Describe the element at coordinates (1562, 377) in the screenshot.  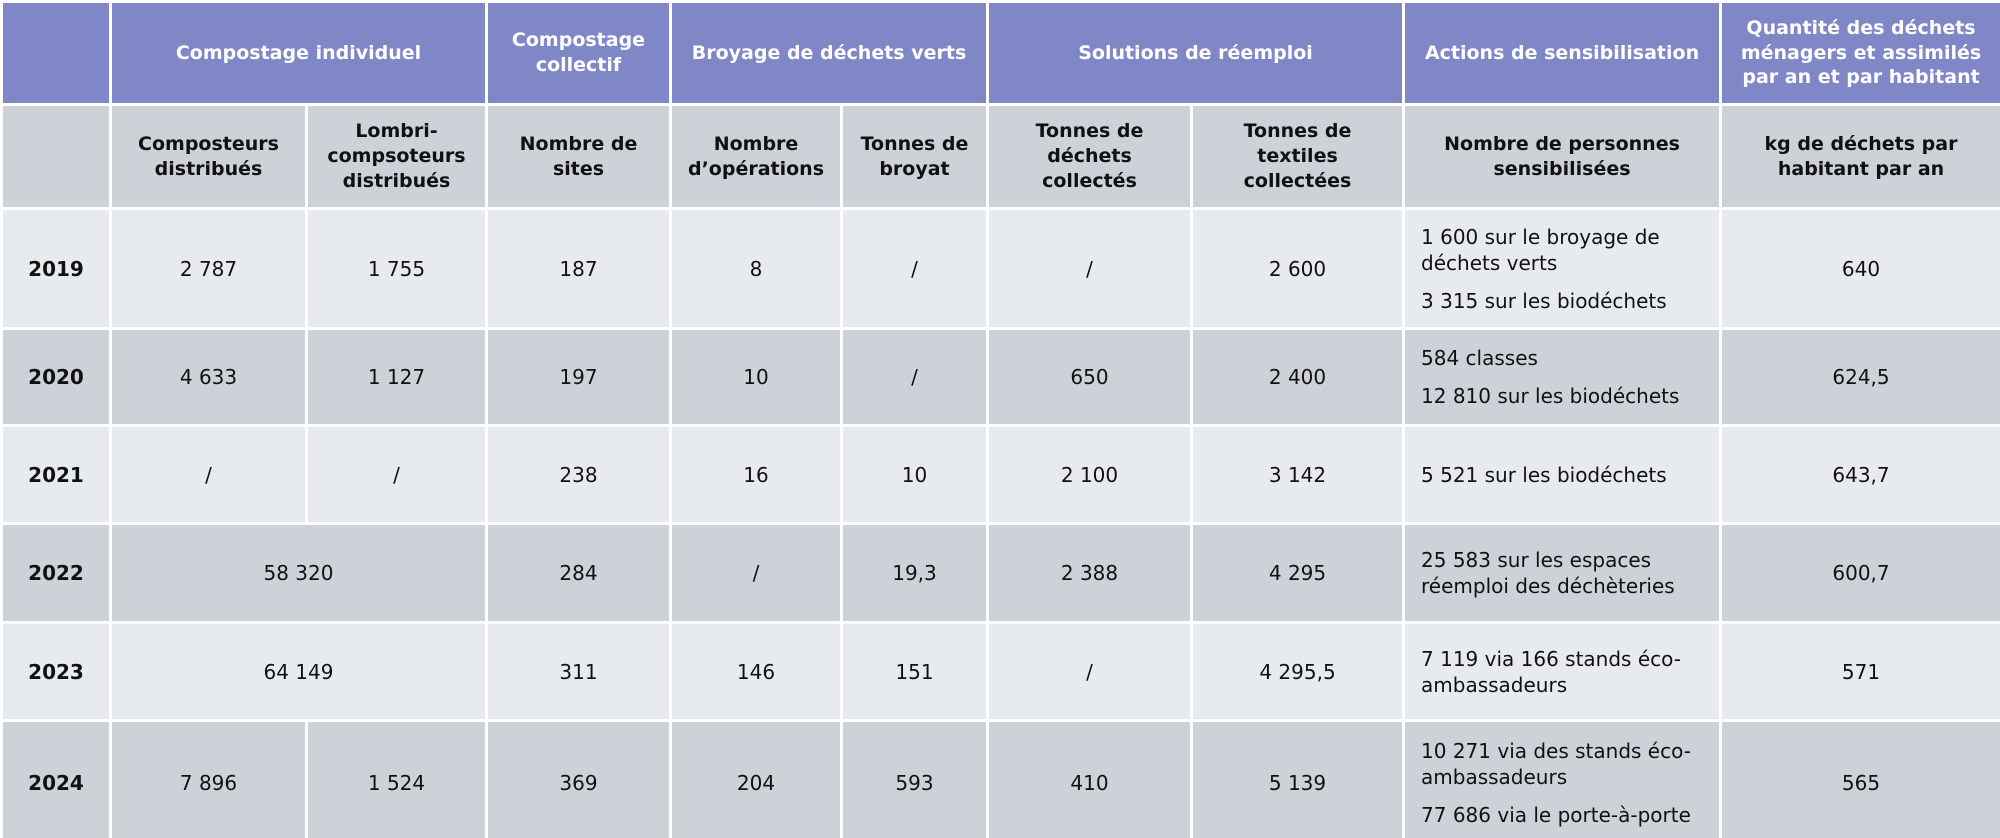
I see `actions-cell: 584 classes 12 810 sur les biodéchets` at that location.